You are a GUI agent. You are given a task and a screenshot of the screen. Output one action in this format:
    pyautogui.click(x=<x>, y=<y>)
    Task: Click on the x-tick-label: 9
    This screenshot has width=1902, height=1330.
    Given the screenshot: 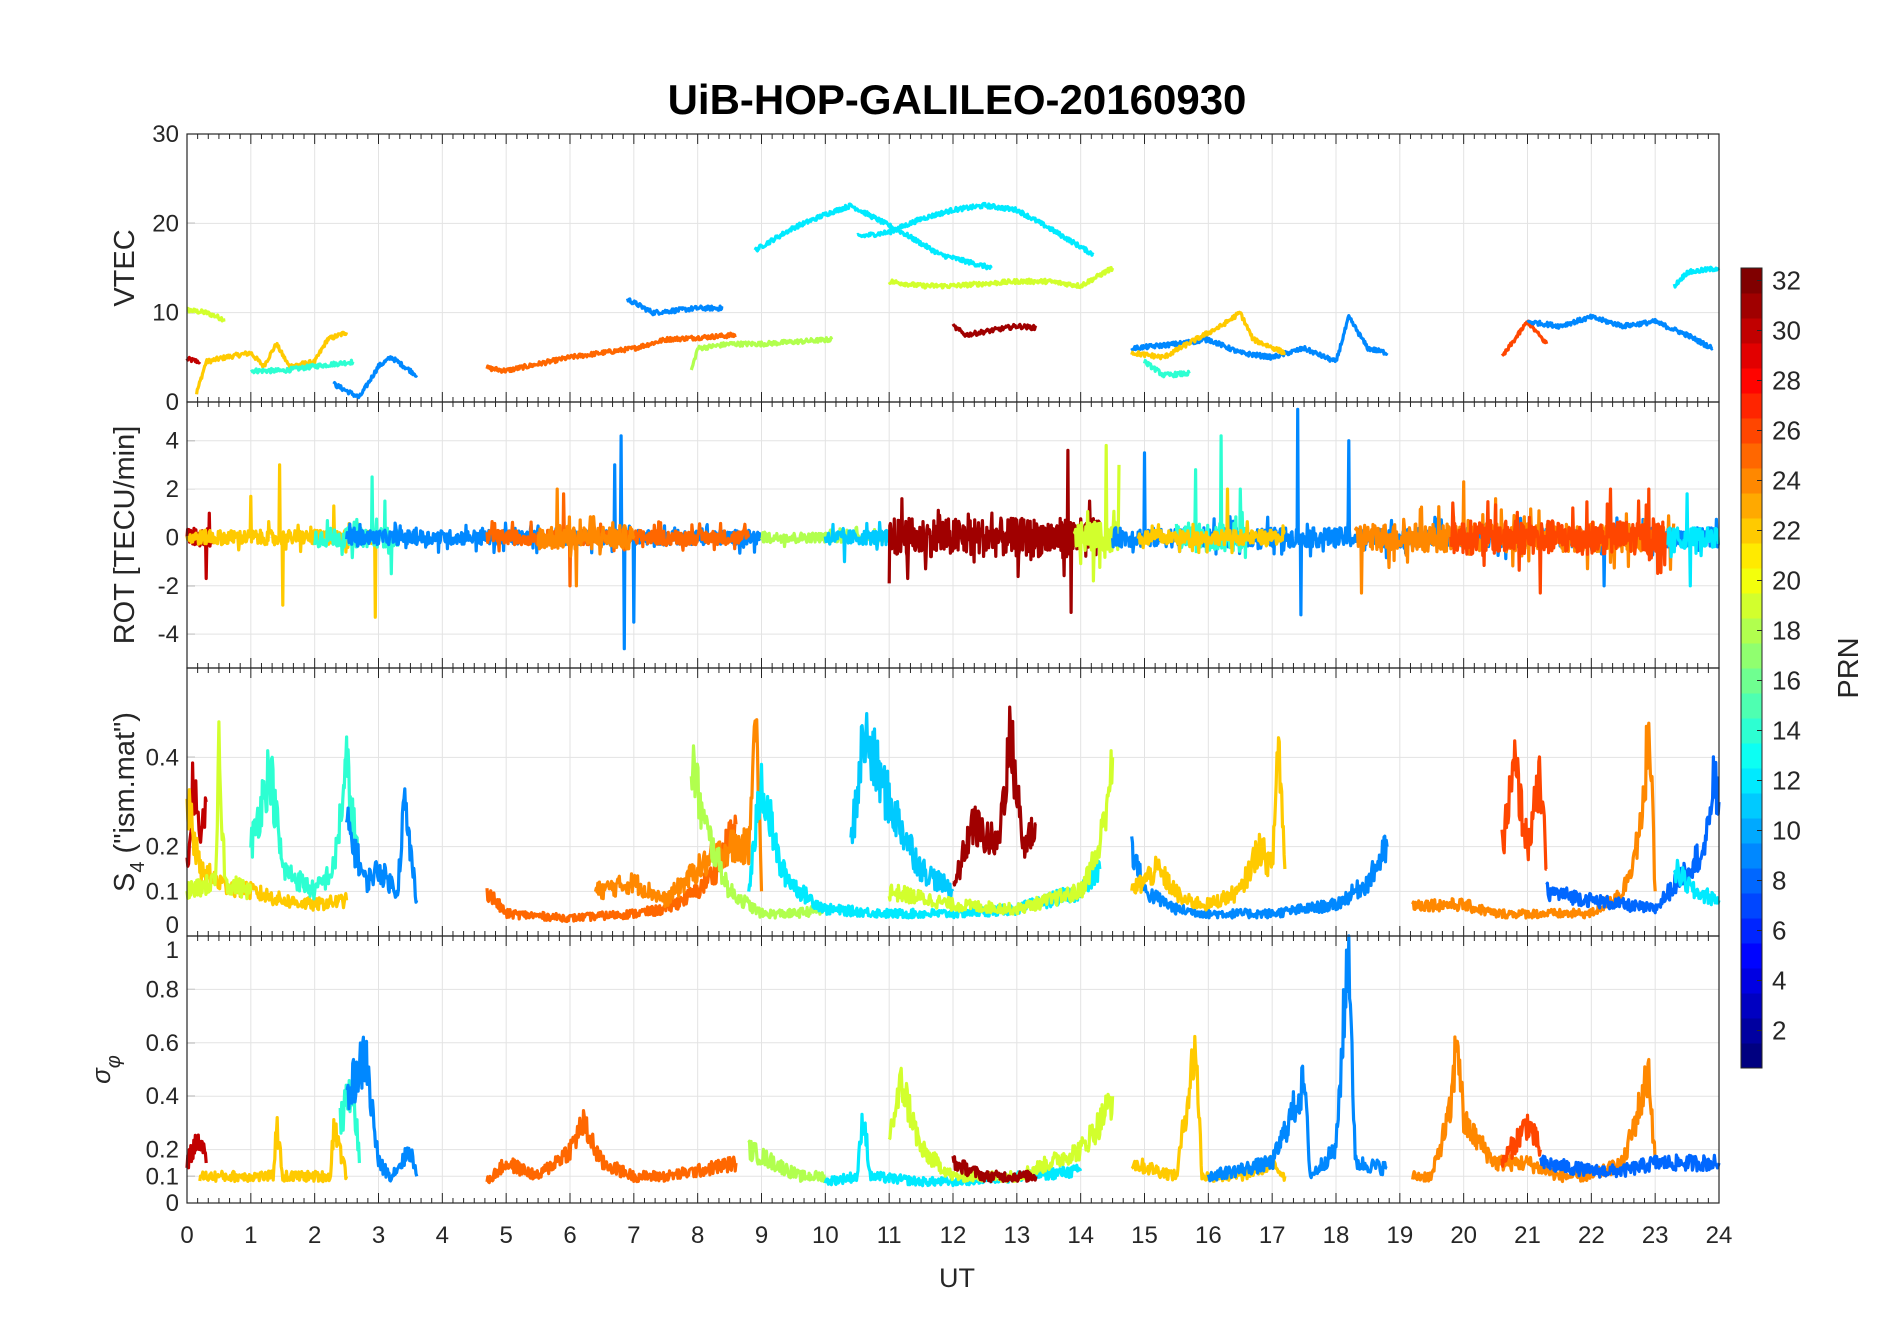 What is the action you would take?
    pyautogui.click(x=761, y=1235)
    